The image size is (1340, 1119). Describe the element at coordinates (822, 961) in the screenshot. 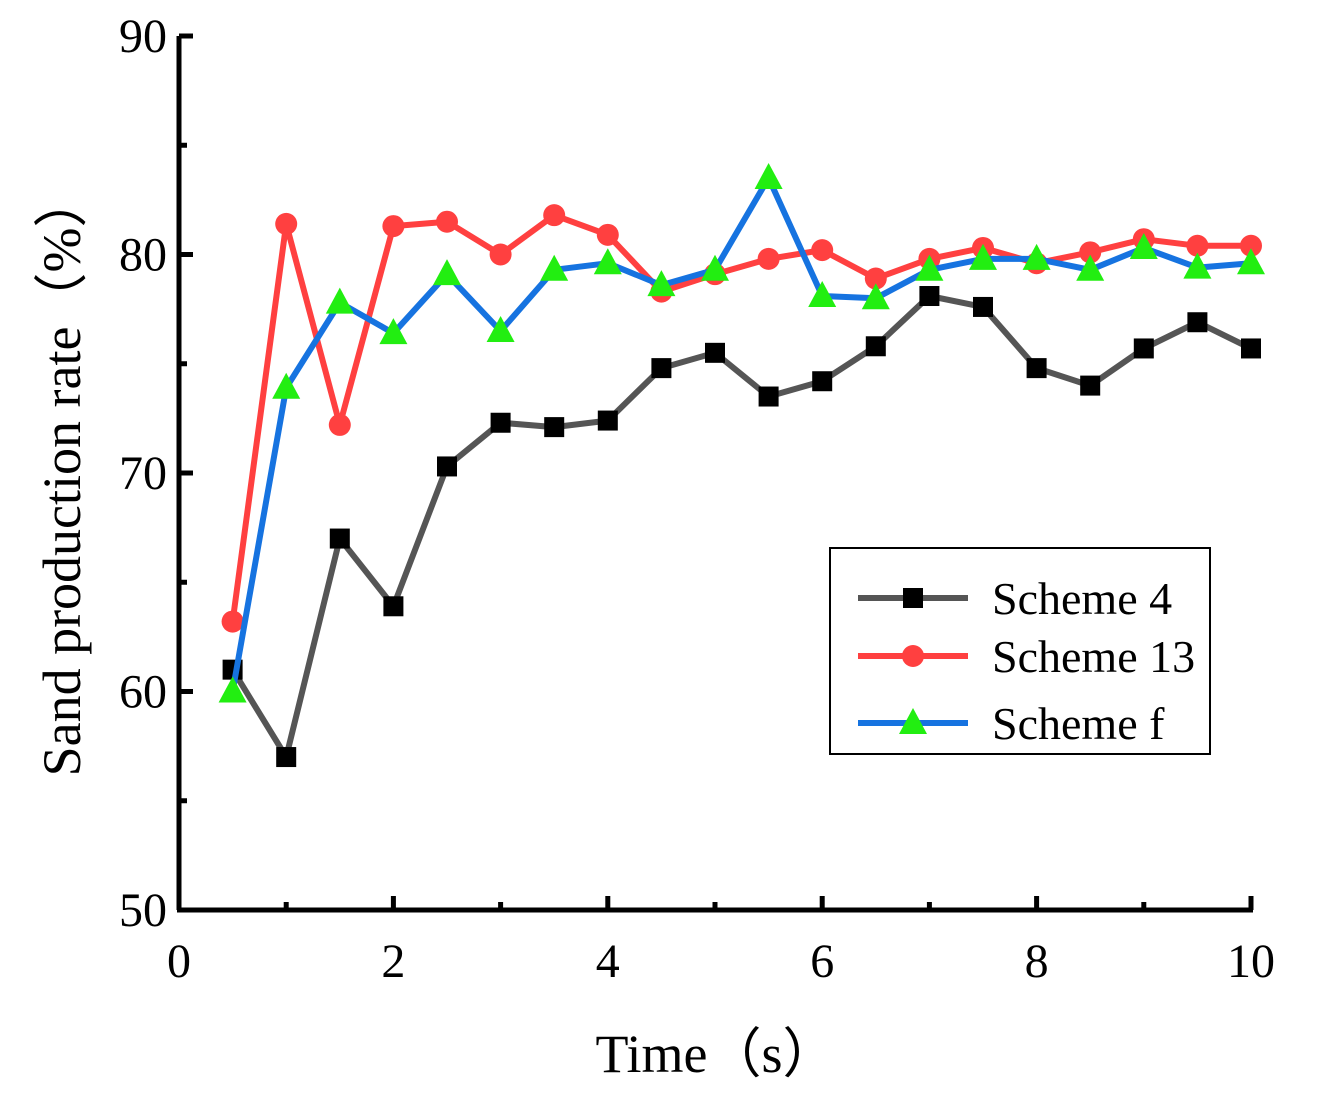

I see `x-tick-label: 6` at that location.